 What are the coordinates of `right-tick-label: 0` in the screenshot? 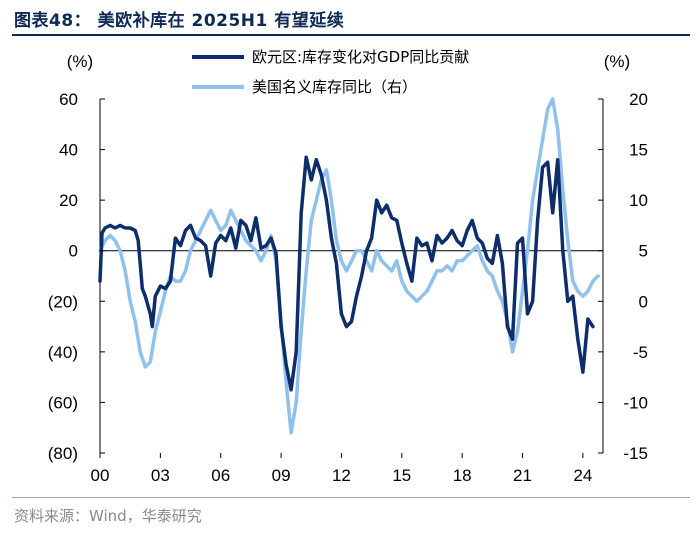 It's located at (643, 301).